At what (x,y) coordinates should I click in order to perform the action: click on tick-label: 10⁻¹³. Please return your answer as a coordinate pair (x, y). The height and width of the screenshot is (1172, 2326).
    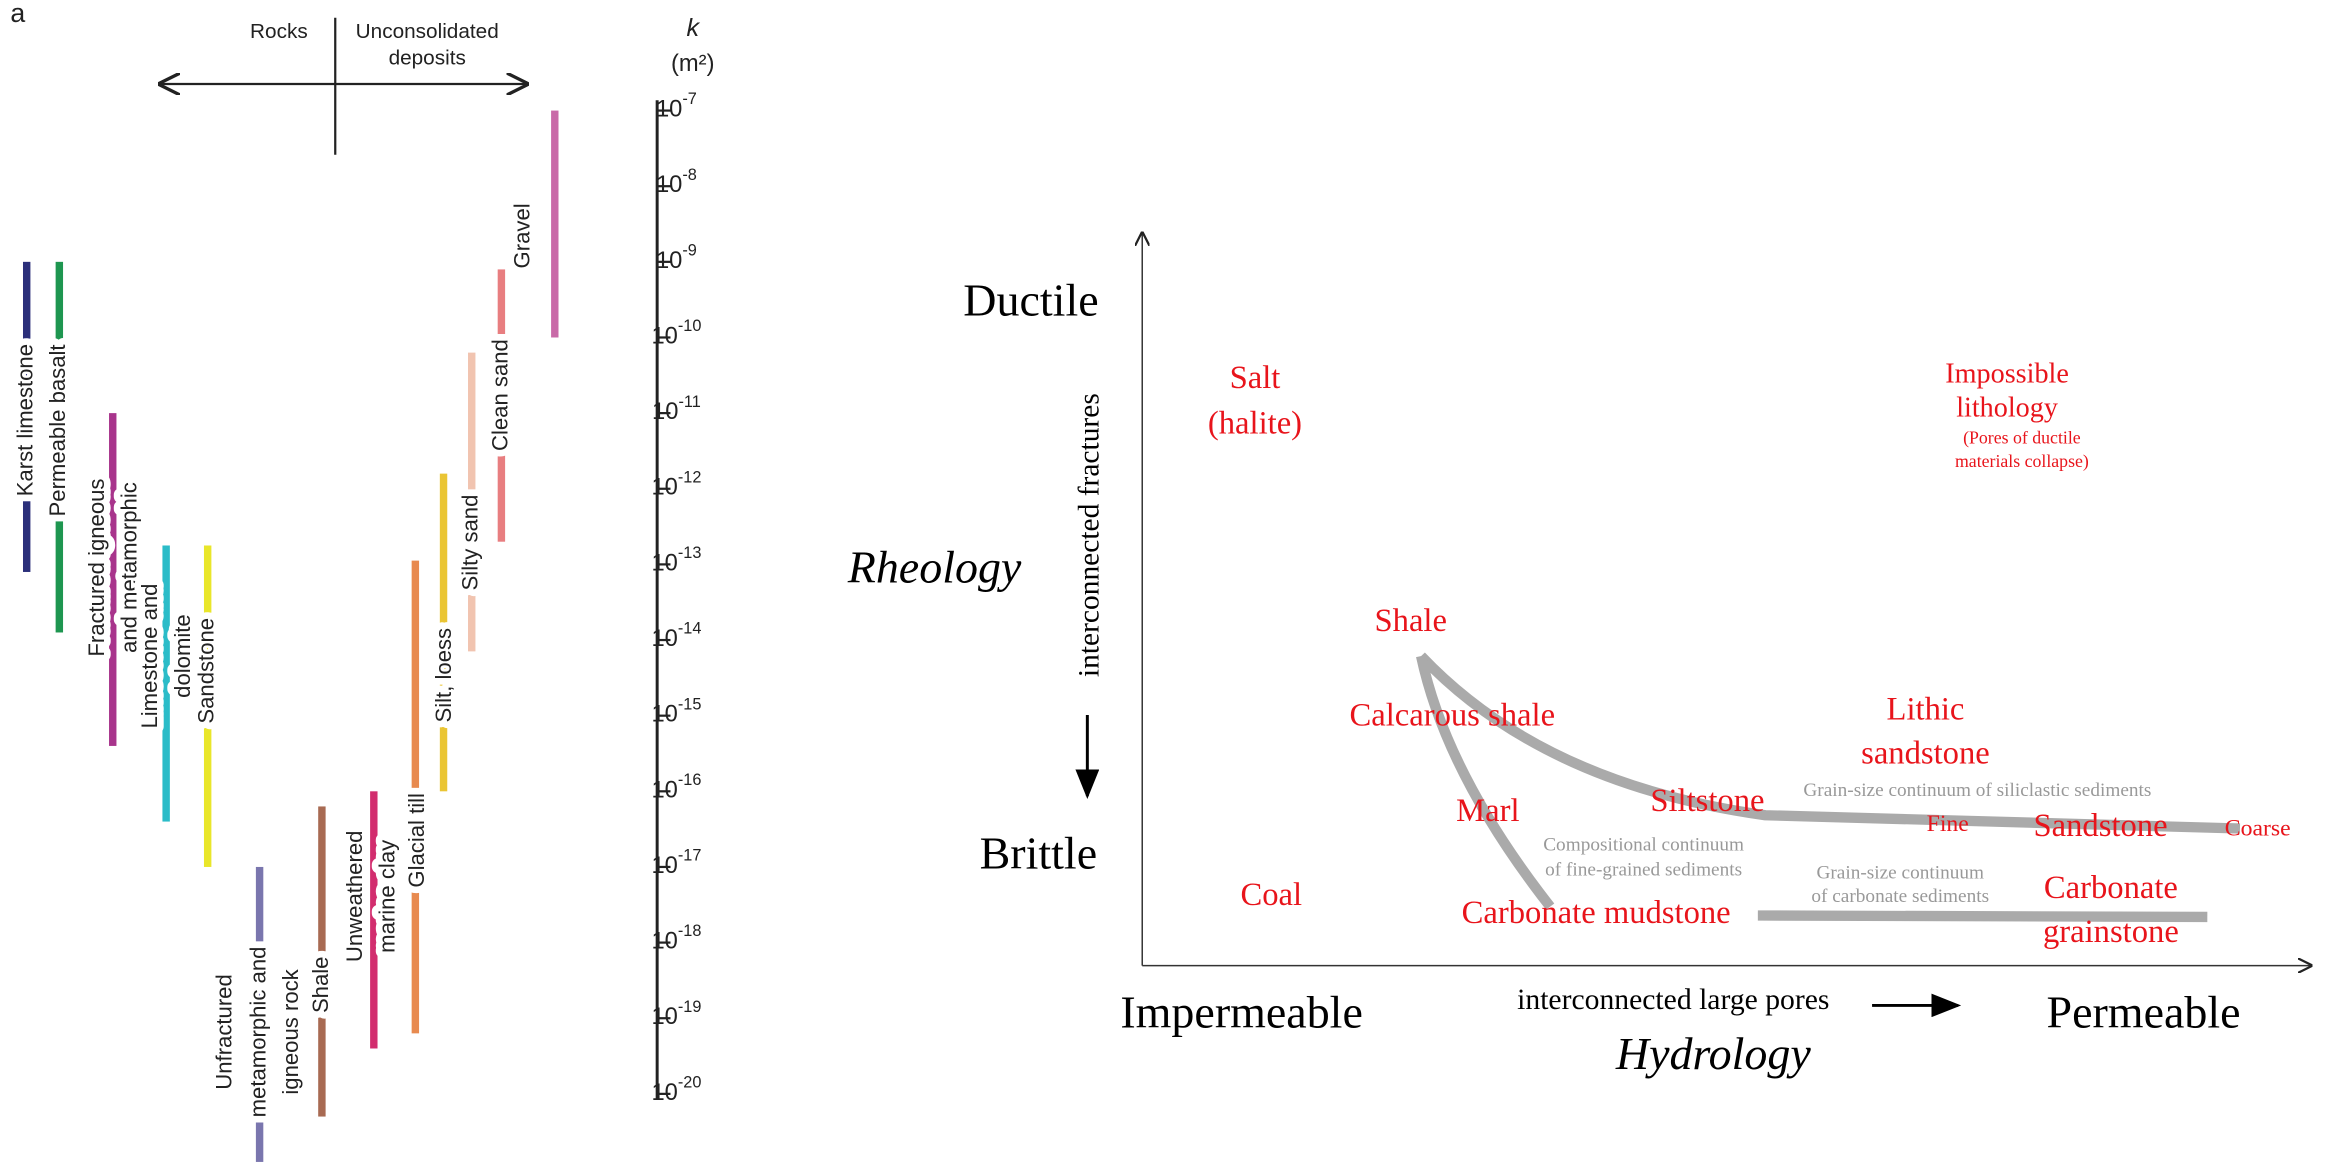
    Looking at the image, I should click on (676, 560).